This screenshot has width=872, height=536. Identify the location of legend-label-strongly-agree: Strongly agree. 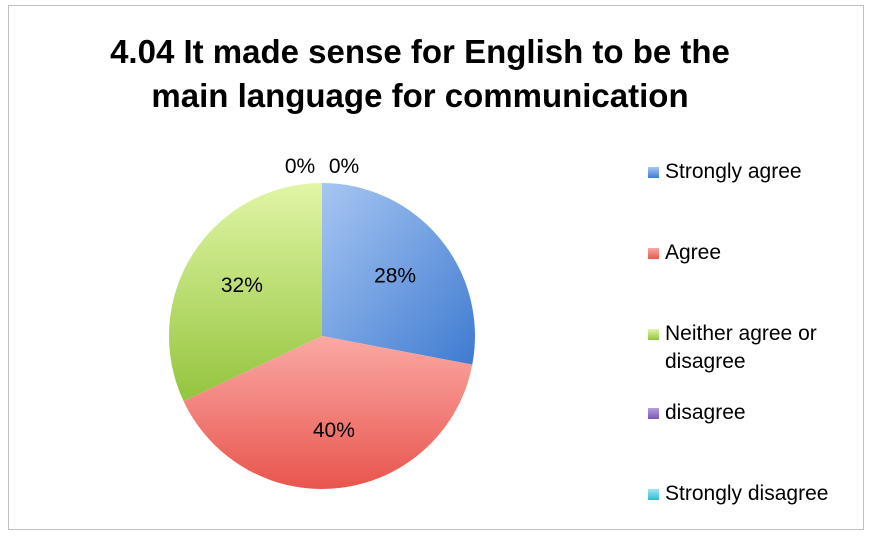
(733, 171).